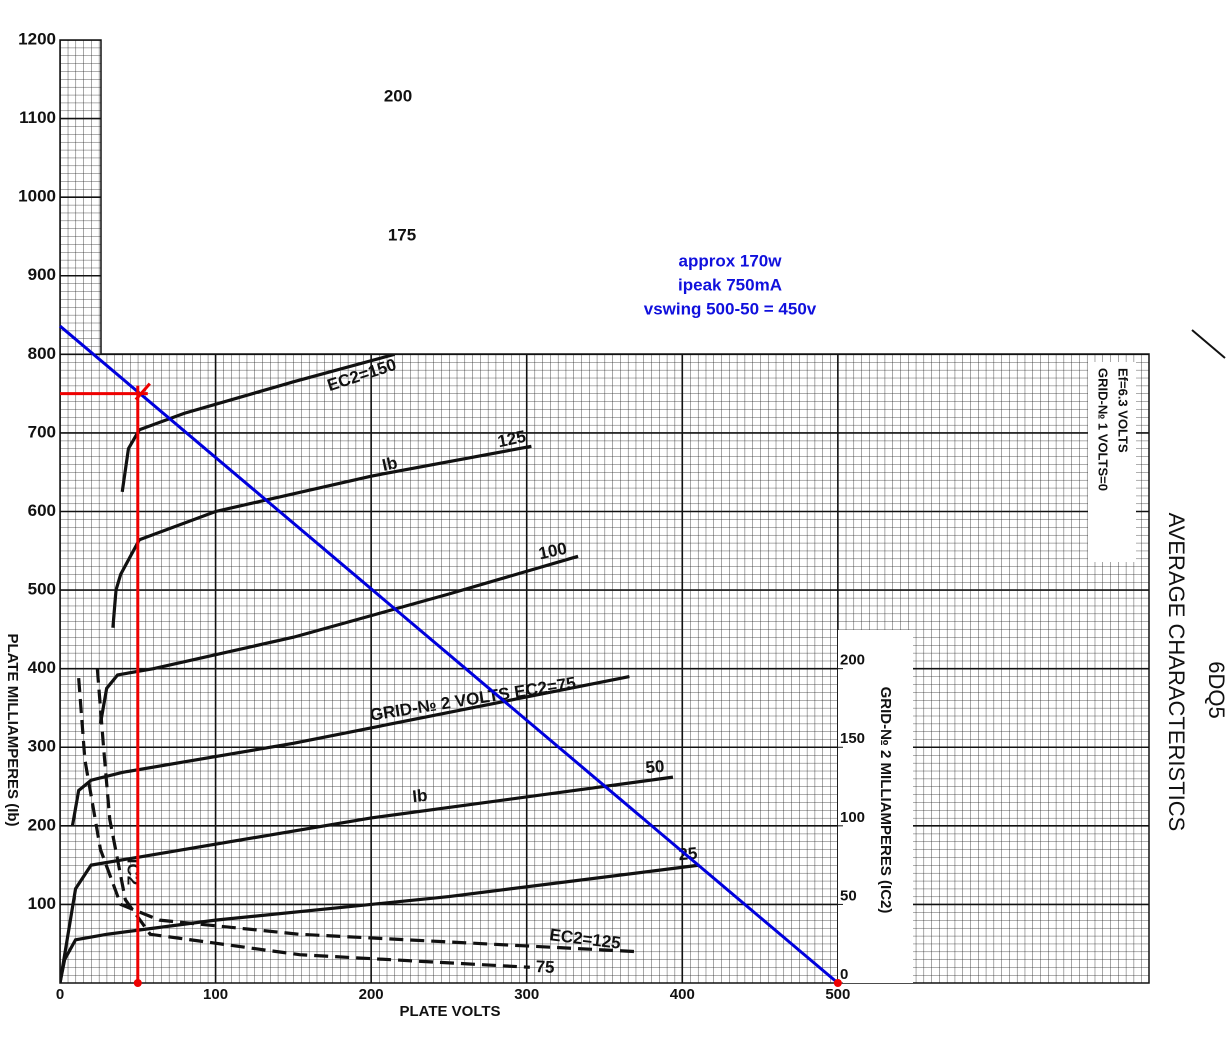  I want to click on y2-tick-label: 100, so click(852, 817).